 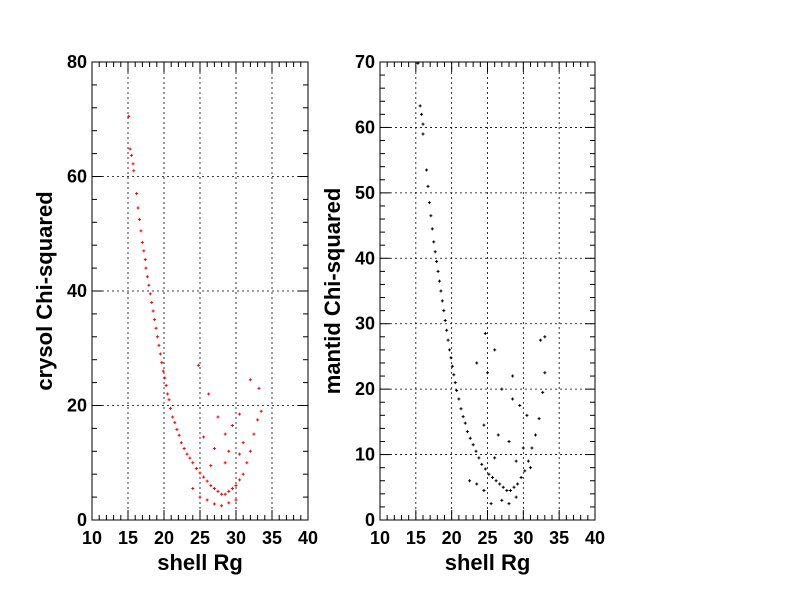 I want to click on mantid-x-tick-label: 25, so click(x=487, y=538).